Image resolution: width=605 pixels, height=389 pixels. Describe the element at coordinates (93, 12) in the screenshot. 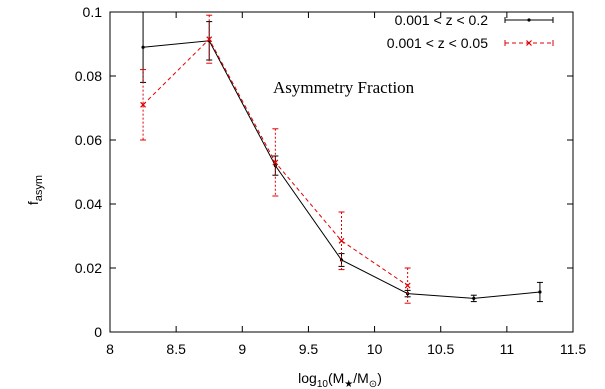

I see `y-tick-label: 0.1` at that location.